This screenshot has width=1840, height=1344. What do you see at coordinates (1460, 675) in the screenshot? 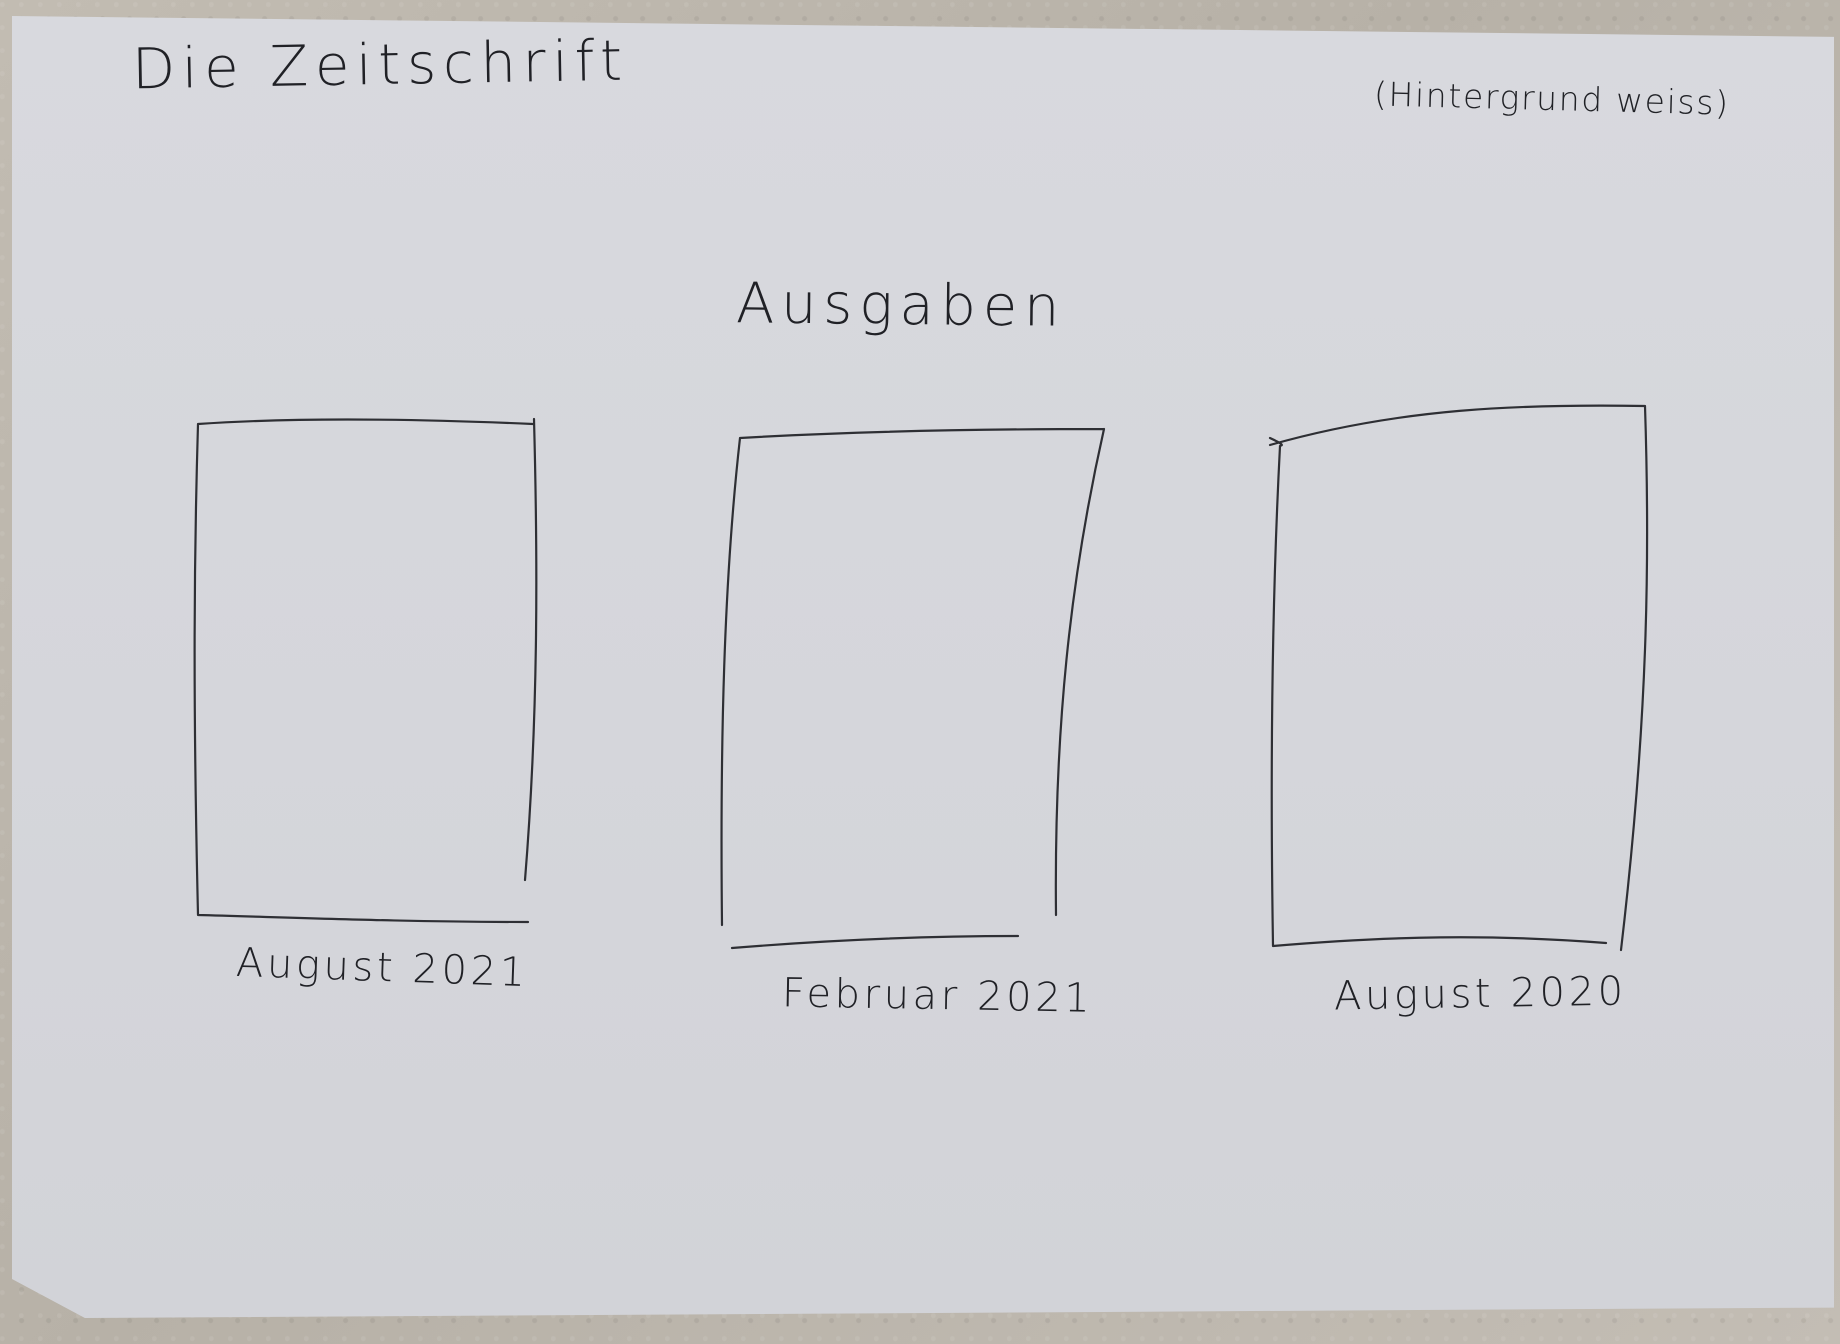
I see `issue-cover-august-2020` at bounding box center [1460, 675].